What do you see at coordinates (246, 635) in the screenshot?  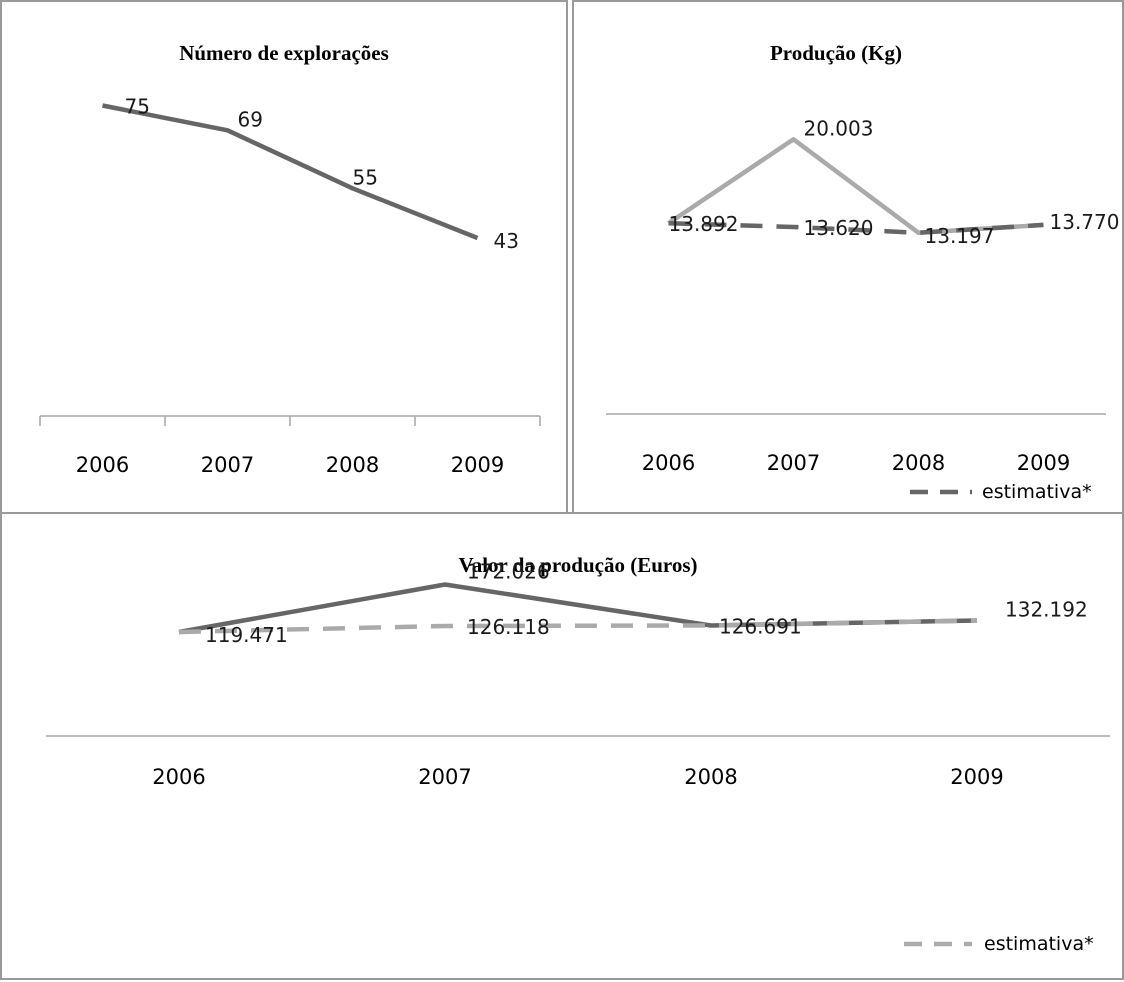 I see `data-label: 119.471` at bounding box center [246, 635].